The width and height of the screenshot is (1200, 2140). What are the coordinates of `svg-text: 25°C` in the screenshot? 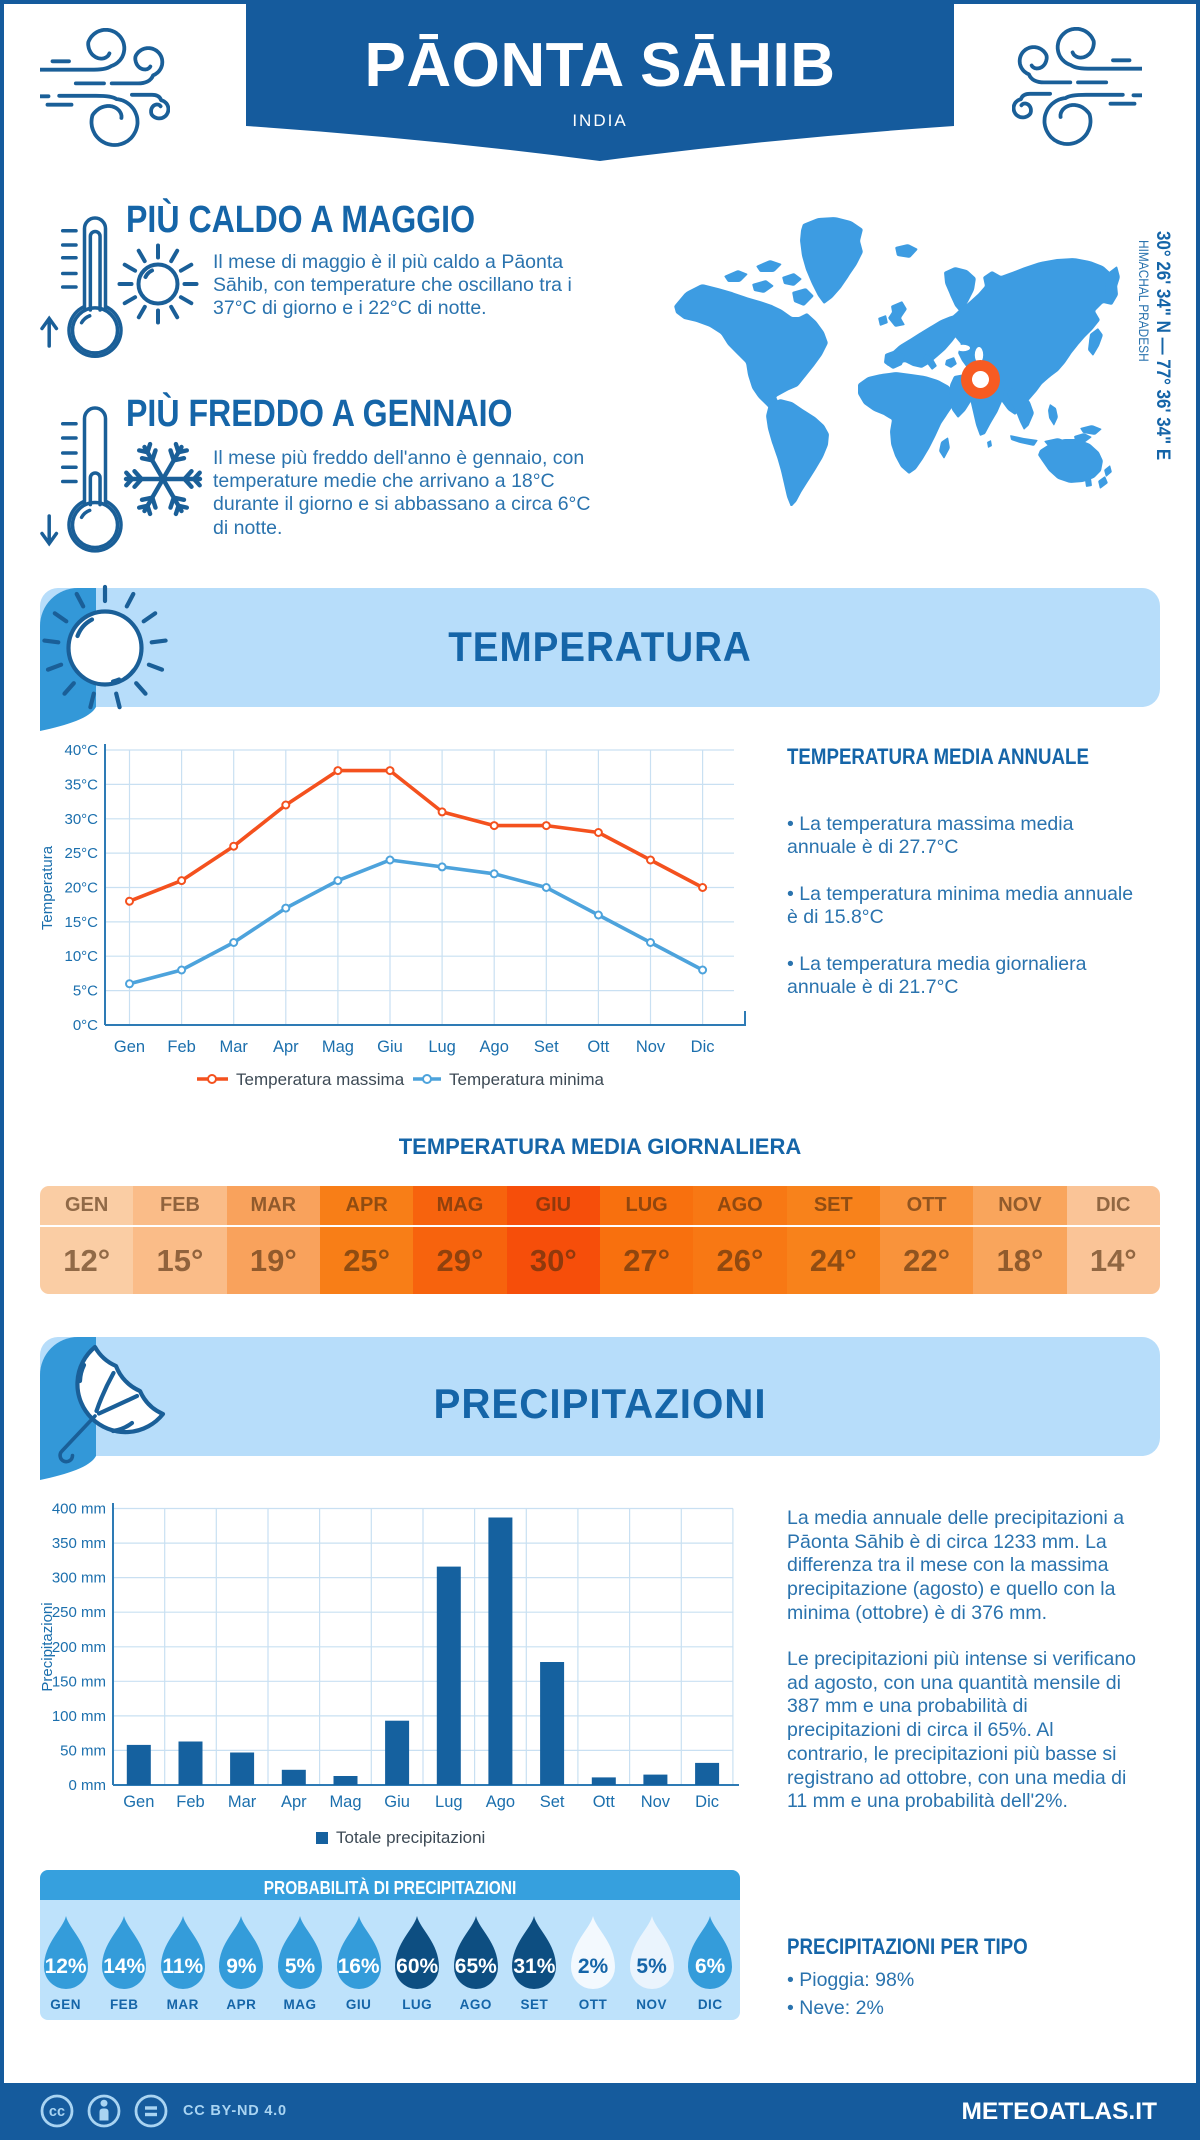 It's located at (81, 853).